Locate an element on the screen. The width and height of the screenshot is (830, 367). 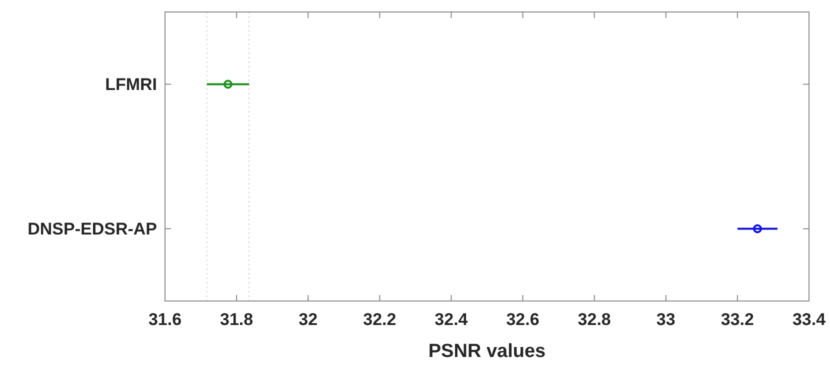
y-tick-label: LFMRI is located at coordinates (131, 84).